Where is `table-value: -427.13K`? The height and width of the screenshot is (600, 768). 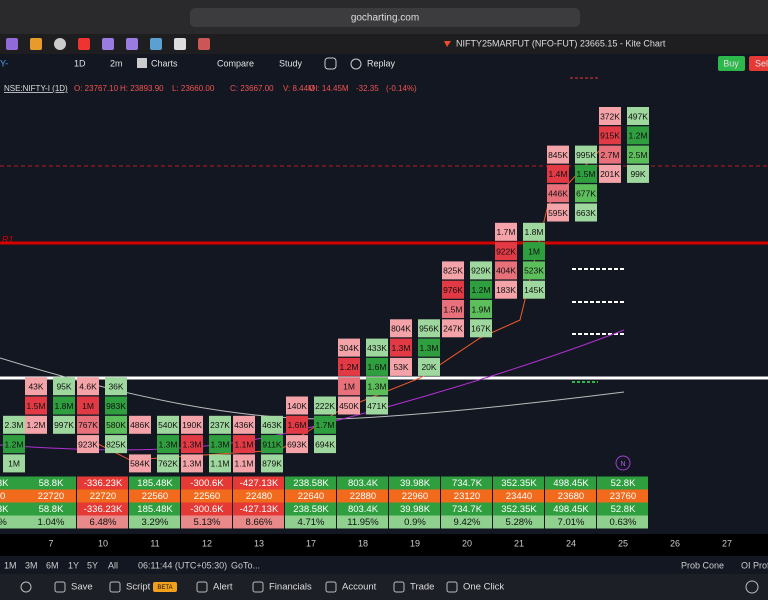
table-value: -427.13K is located at coordinates (259, 509).